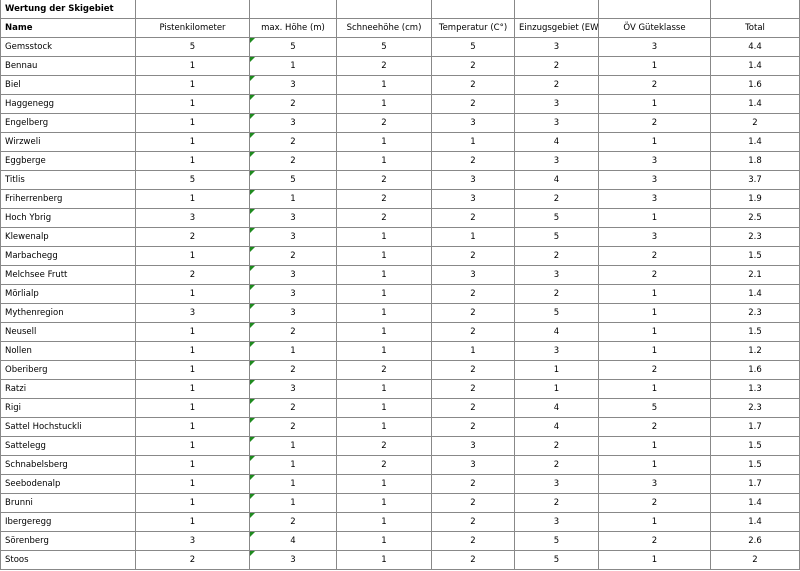 The width and height of the screenshot is (800, 571). Describe the element at coordinates (68, 218) in the screenshot. I see `row-name: Hoch Ybrig` at that location.